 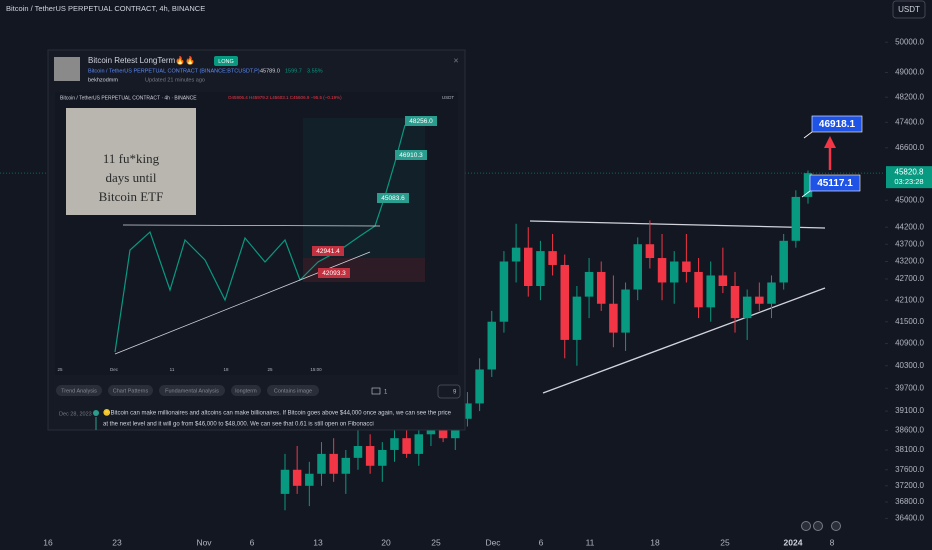 What do you see at coordinates (909, 243) in the screenshot?
I see `y-tick-label: 43700.0` at bounding box center [909, 243].